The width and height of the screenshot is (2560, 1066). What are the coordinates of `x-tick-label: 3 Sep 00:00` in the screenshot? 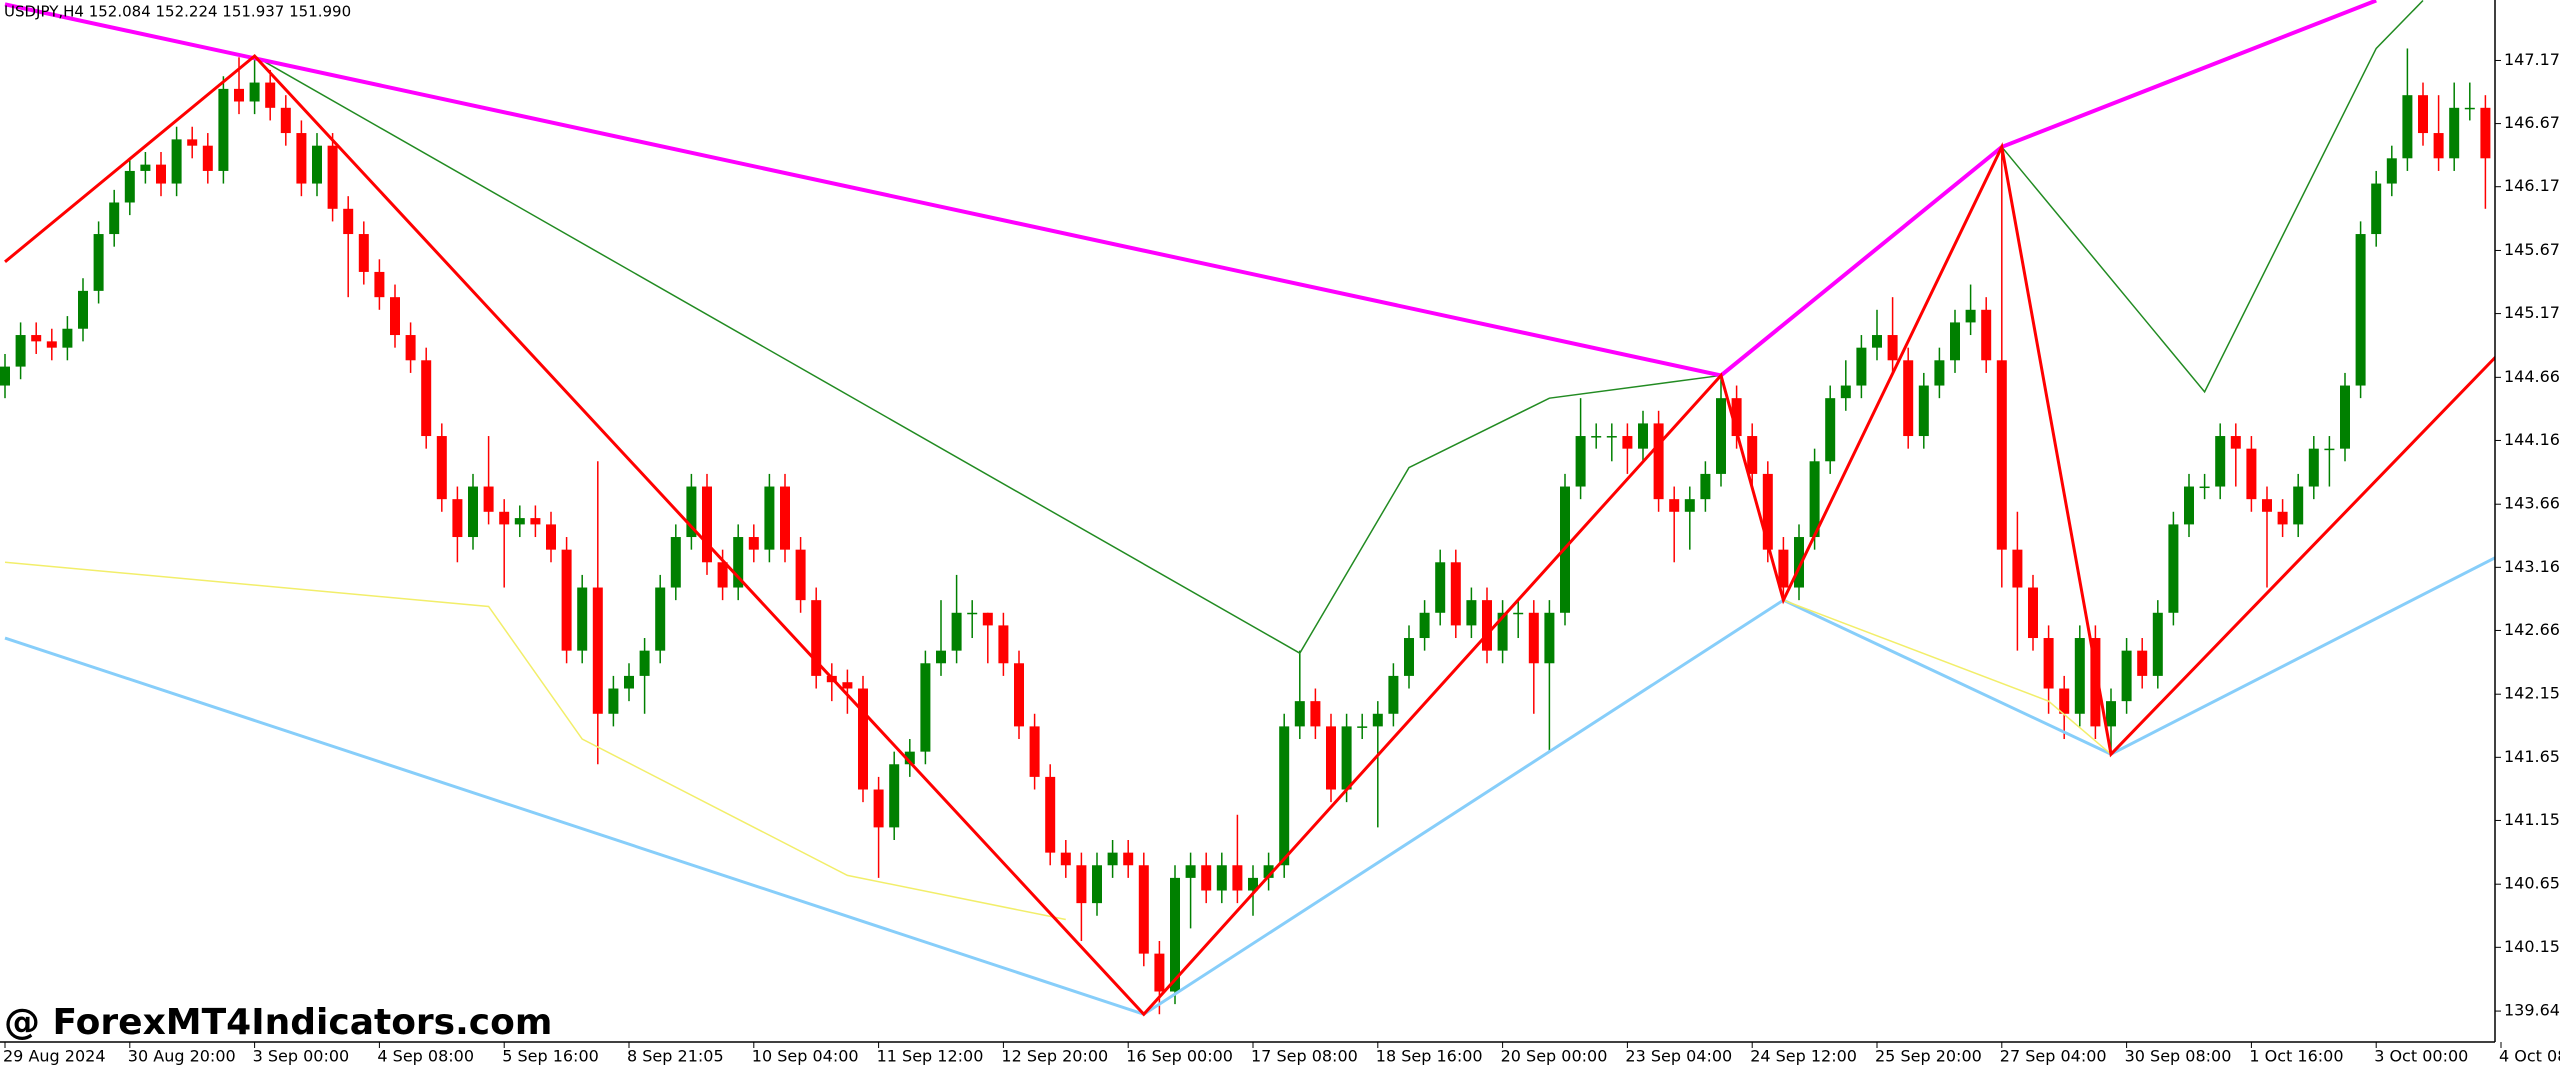 It's located at (301, 1056).